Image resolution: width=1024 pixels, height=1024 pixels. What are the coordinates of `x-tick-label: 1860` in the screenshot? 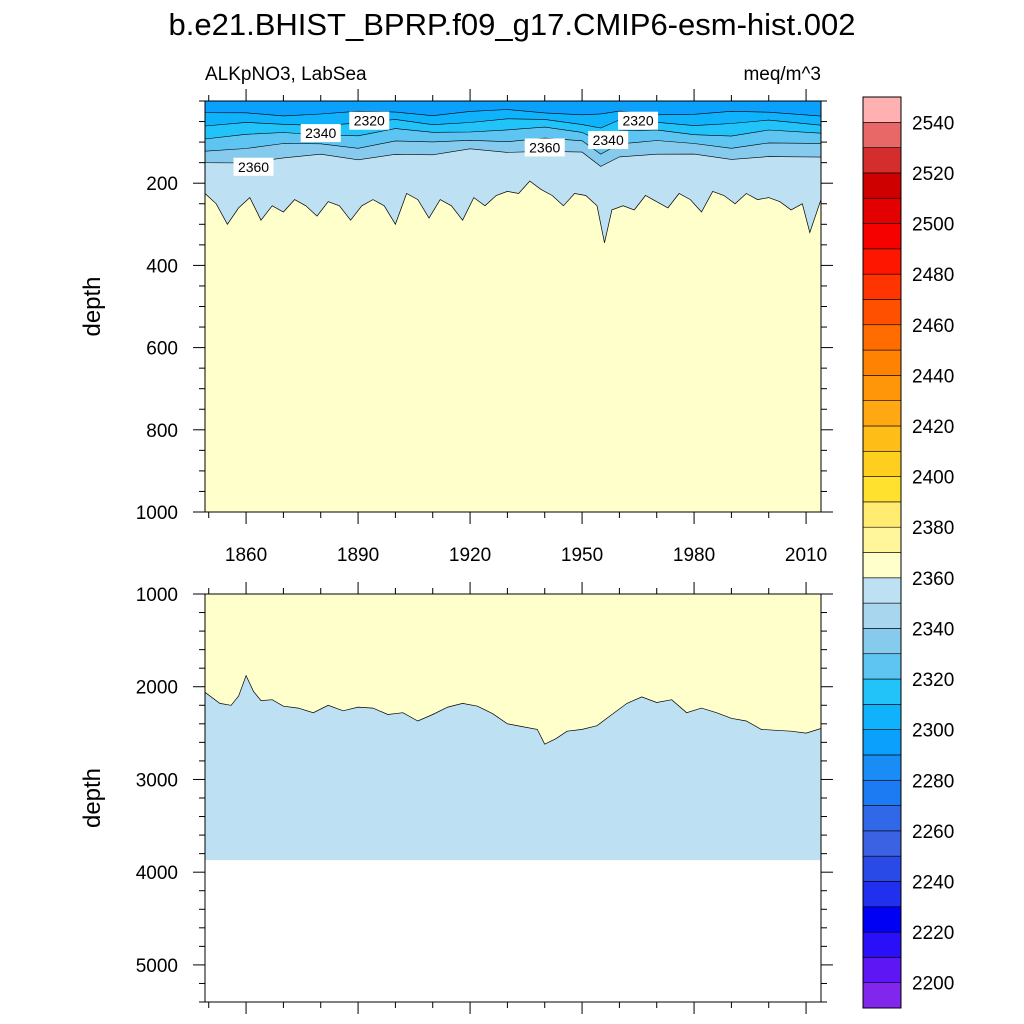 It's located at (246, 555).